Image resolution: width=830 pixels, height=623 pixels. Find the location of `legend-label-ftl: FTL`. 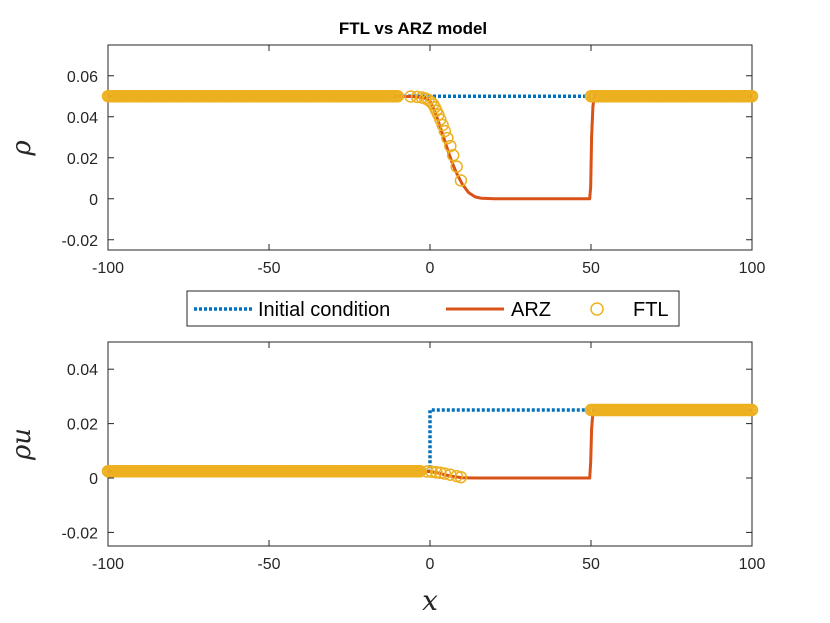

legend-label-ftl: FTL is located at coordinates (651, 310).